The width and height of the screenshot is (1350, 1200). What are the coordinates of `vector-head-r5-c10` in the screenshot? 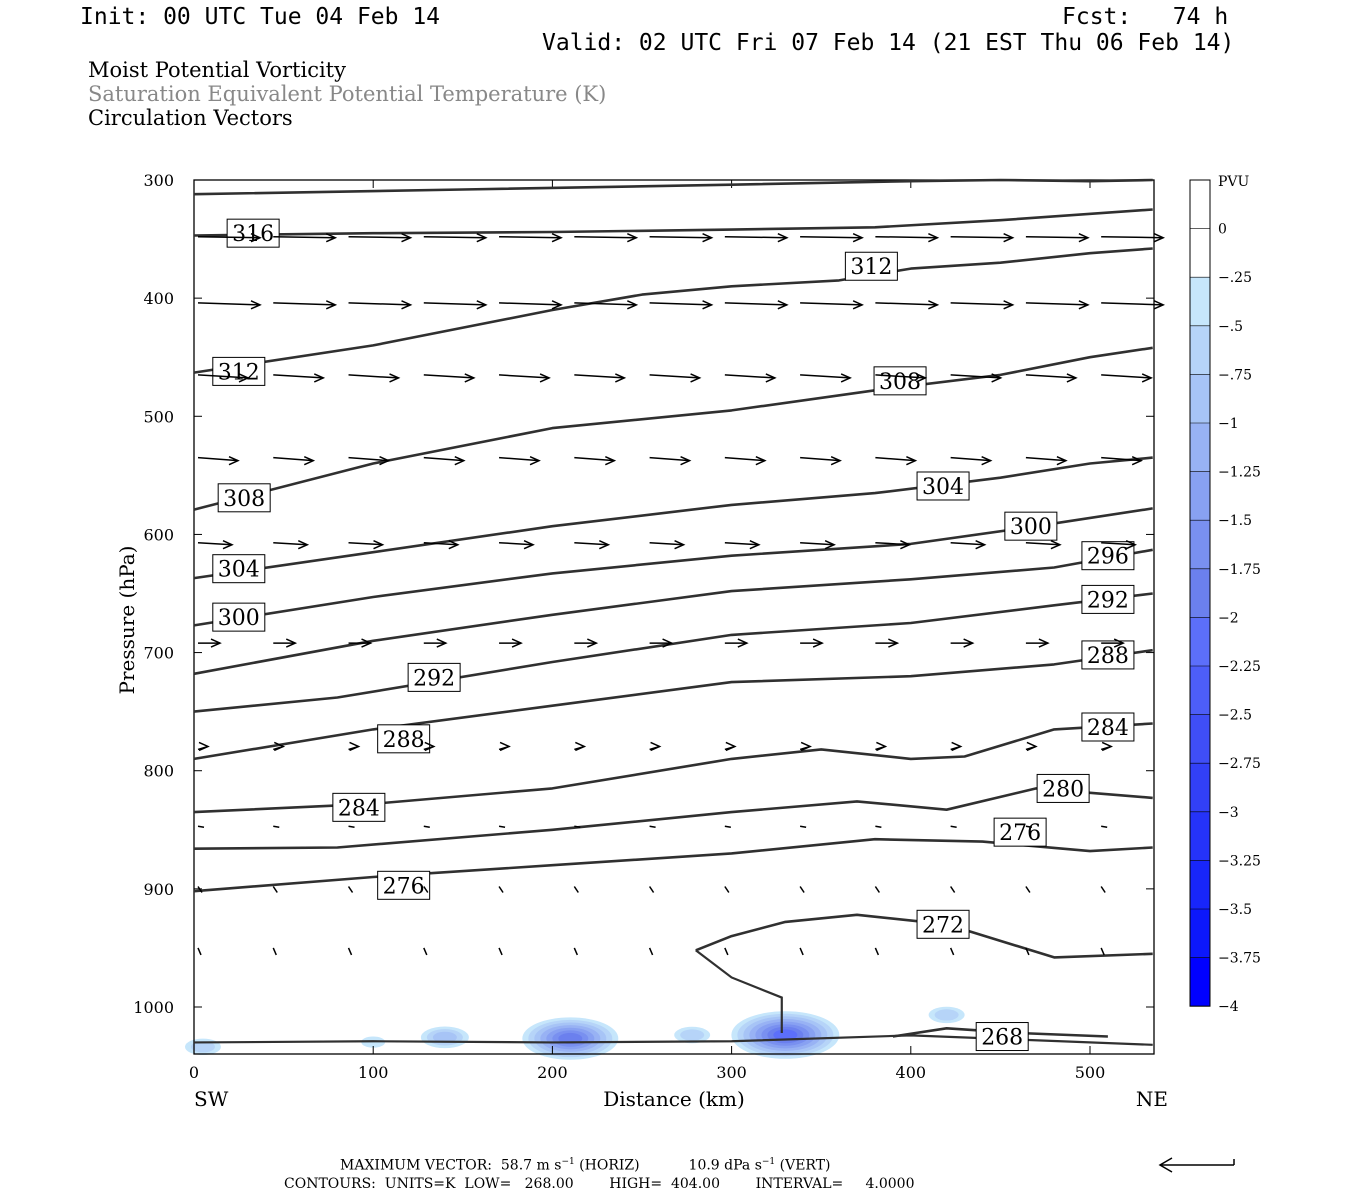 It's located at (969, 643).